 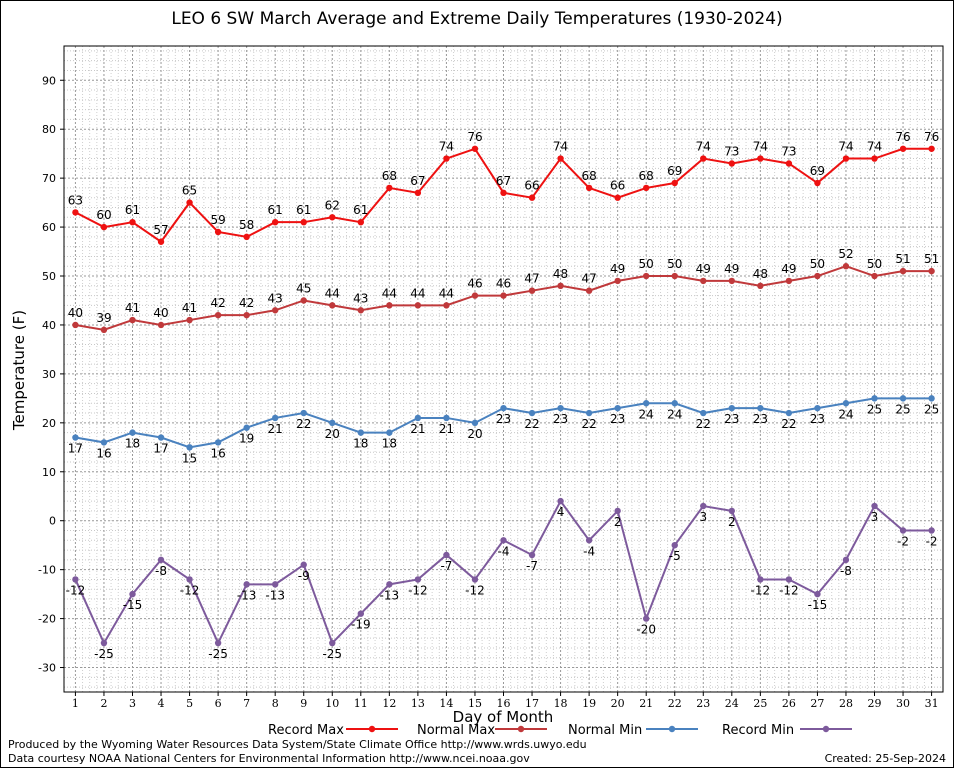 What do you see at coordinates (817, 703) in the screenshot?
I see `x-tick-label: 27` at bounding box center [817, 703].